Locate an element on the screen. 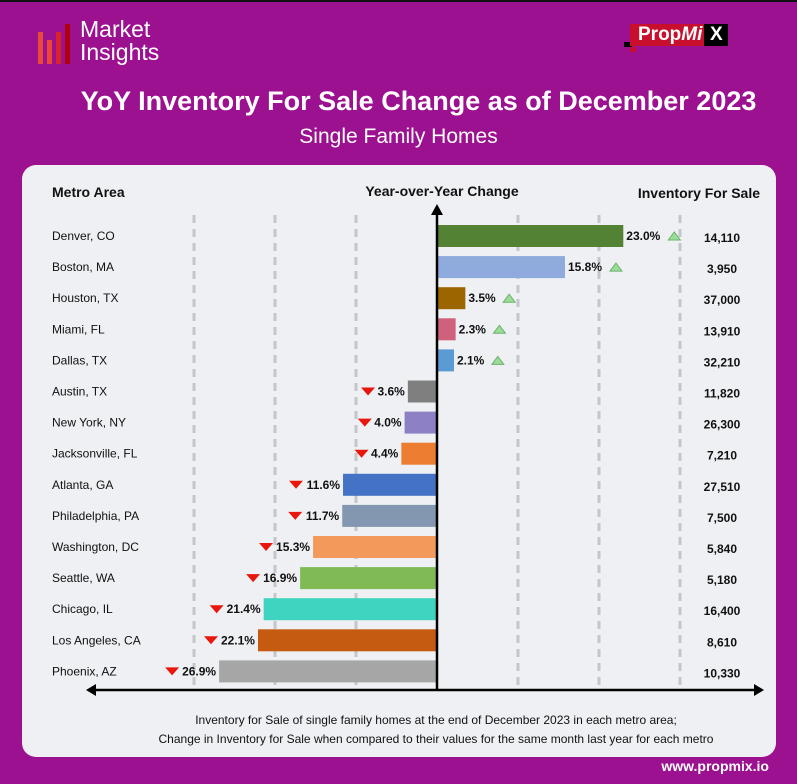  metro-label: Philadelphia, PA is located at coordinates (95, 516).